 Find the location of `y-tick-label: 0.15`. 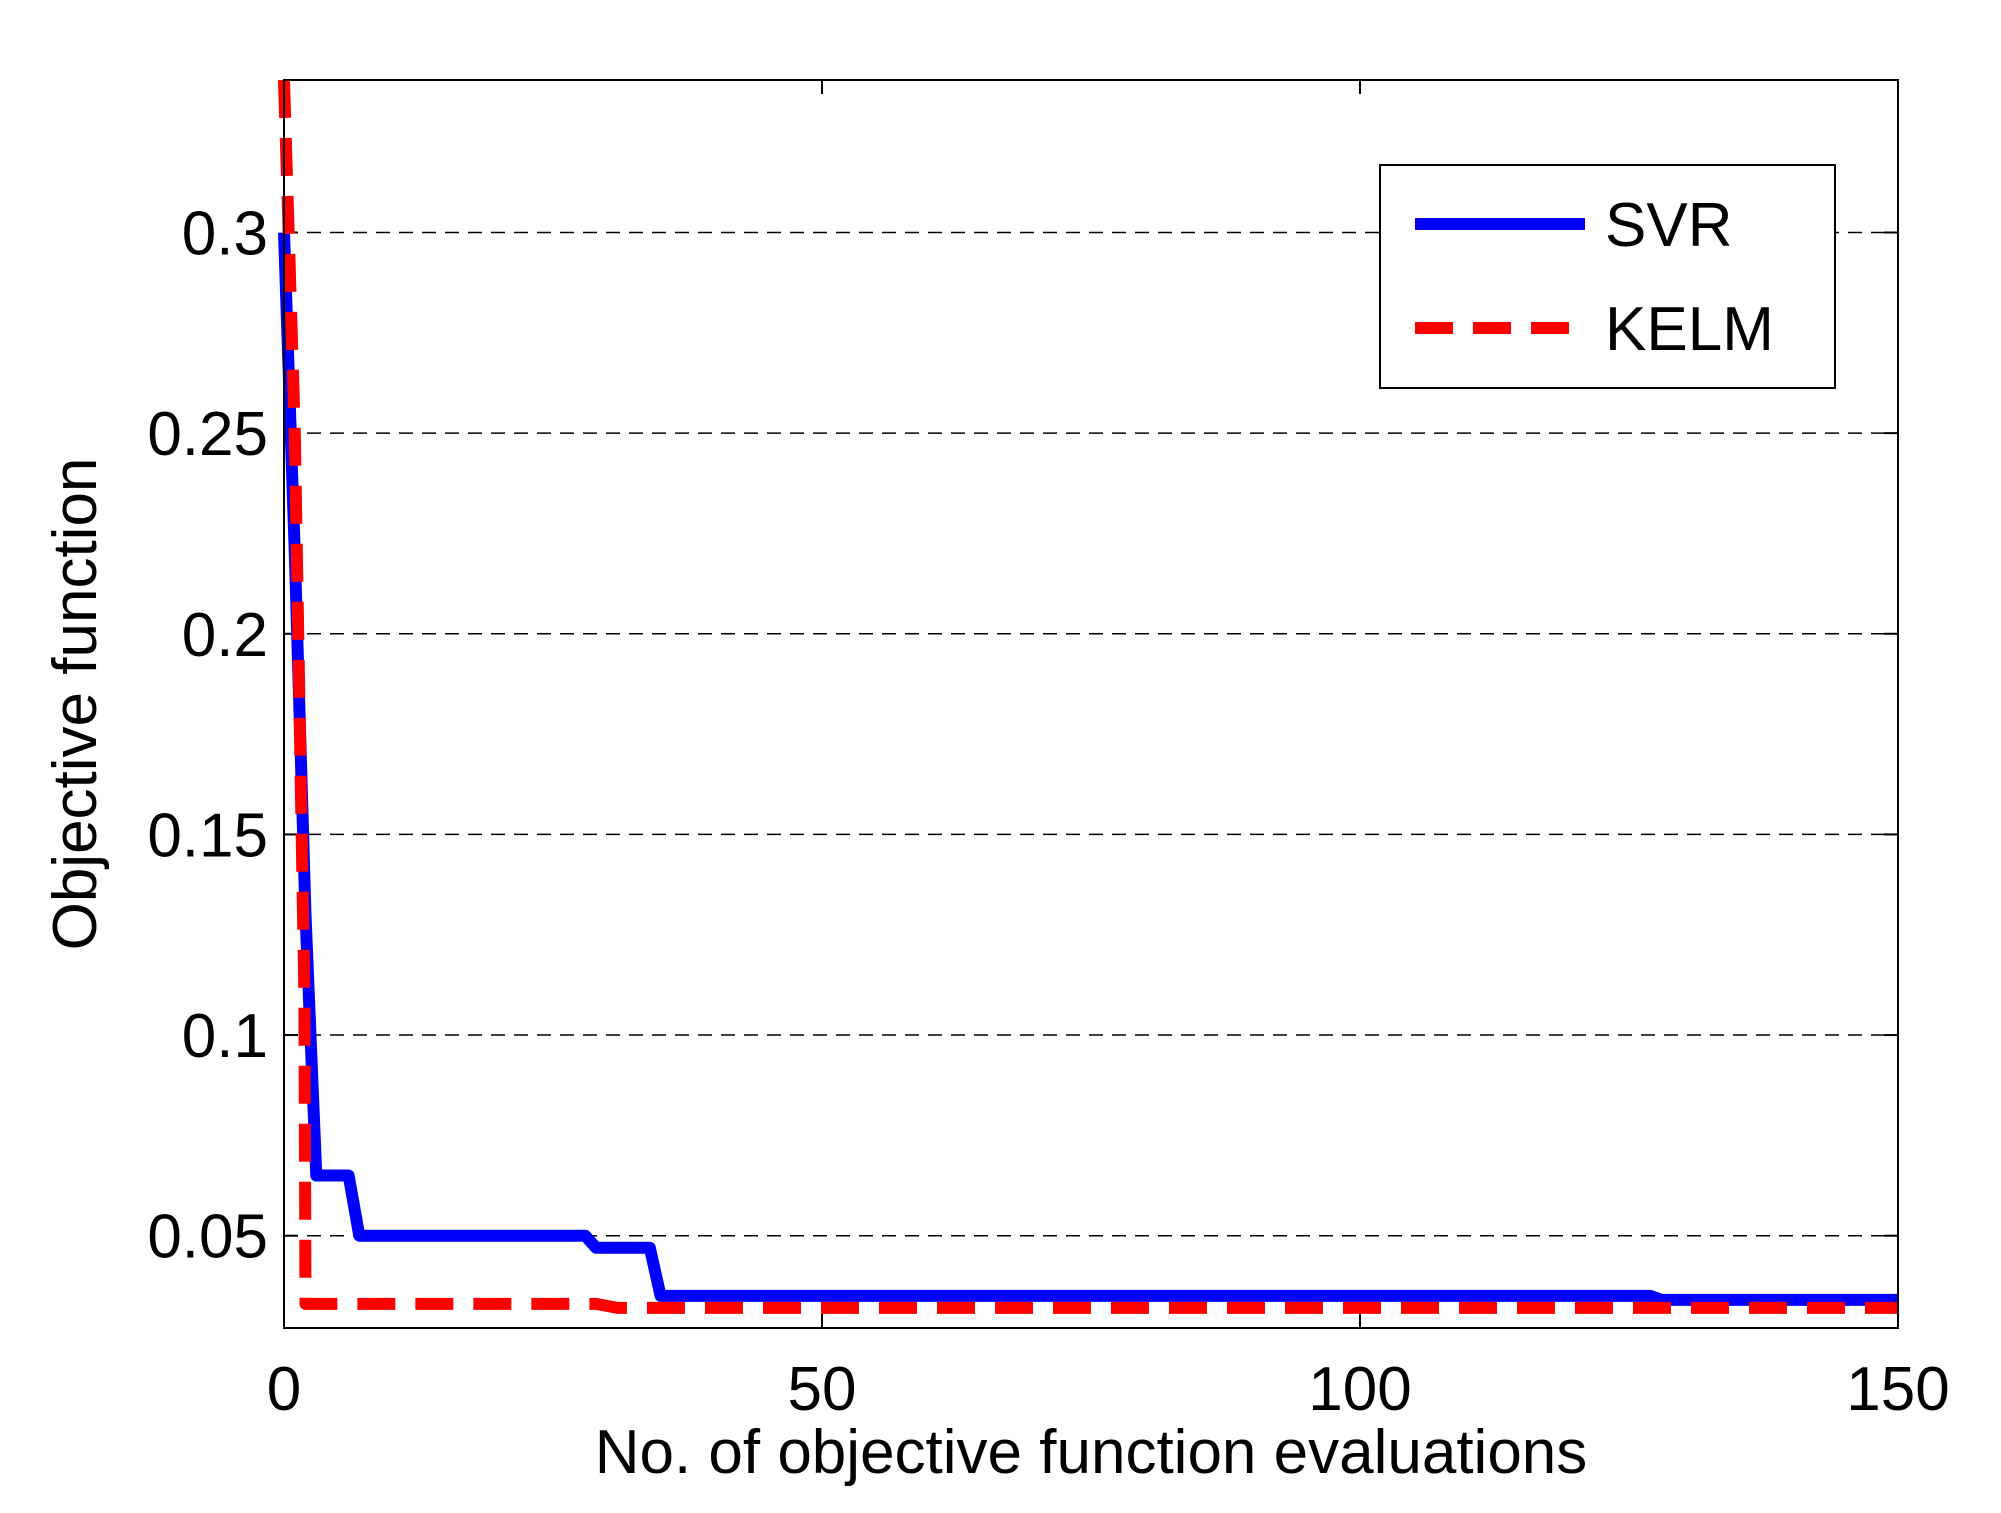

y-tick-label: 0.15 is located at coordinates (207, 835).